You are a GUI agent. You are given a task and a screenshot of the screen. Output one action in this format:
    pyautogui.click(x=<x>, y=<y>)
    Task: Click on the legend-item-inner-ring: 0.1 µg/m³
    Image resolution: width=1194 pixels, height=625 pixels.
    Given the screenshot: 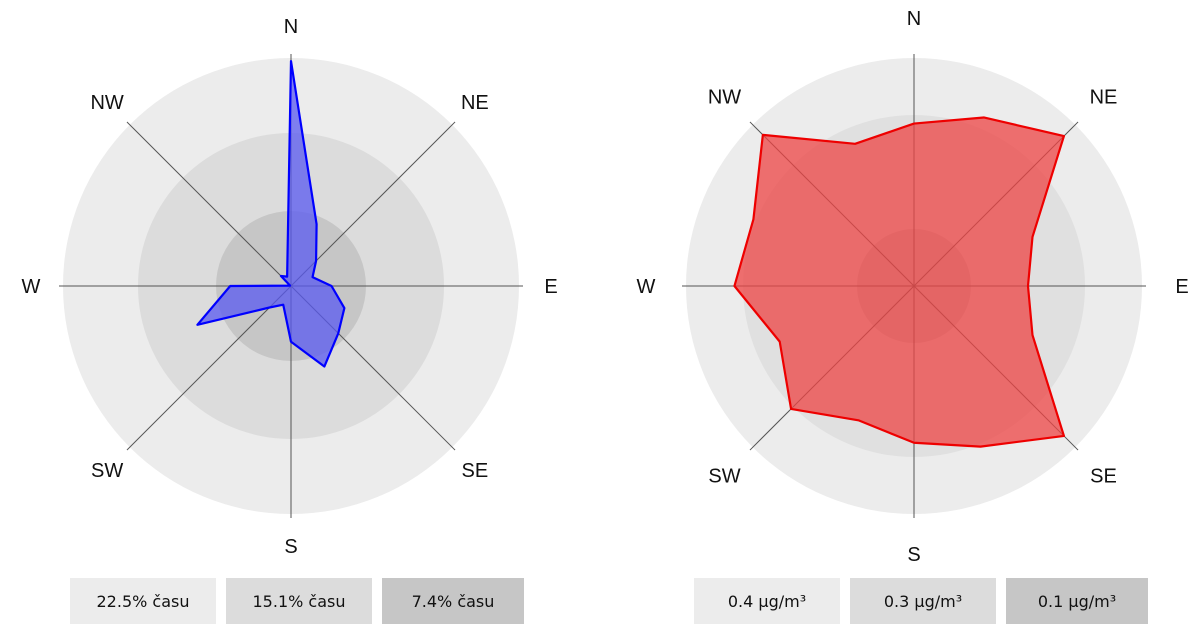 What is the action you would take?
    pyautogui.click(x=1077, y=601)
    